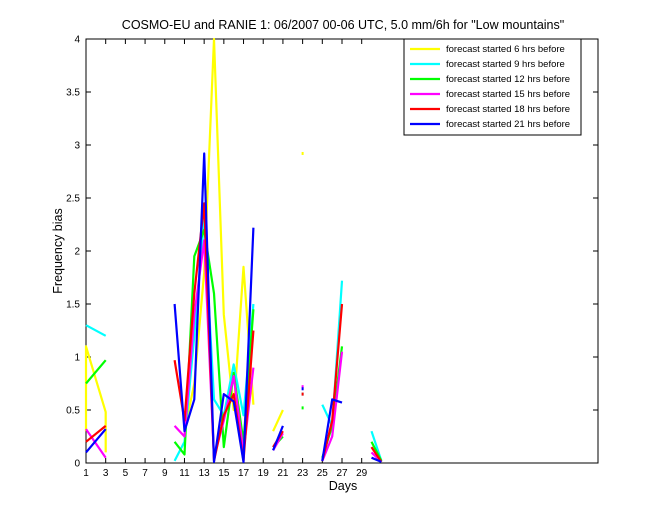 The height and width of the screenshot is (520, 660). What do you see at coordinates (303, 473) in the screenshot?
I see `x-tick-label: 23` at bounding box center [303, 473].